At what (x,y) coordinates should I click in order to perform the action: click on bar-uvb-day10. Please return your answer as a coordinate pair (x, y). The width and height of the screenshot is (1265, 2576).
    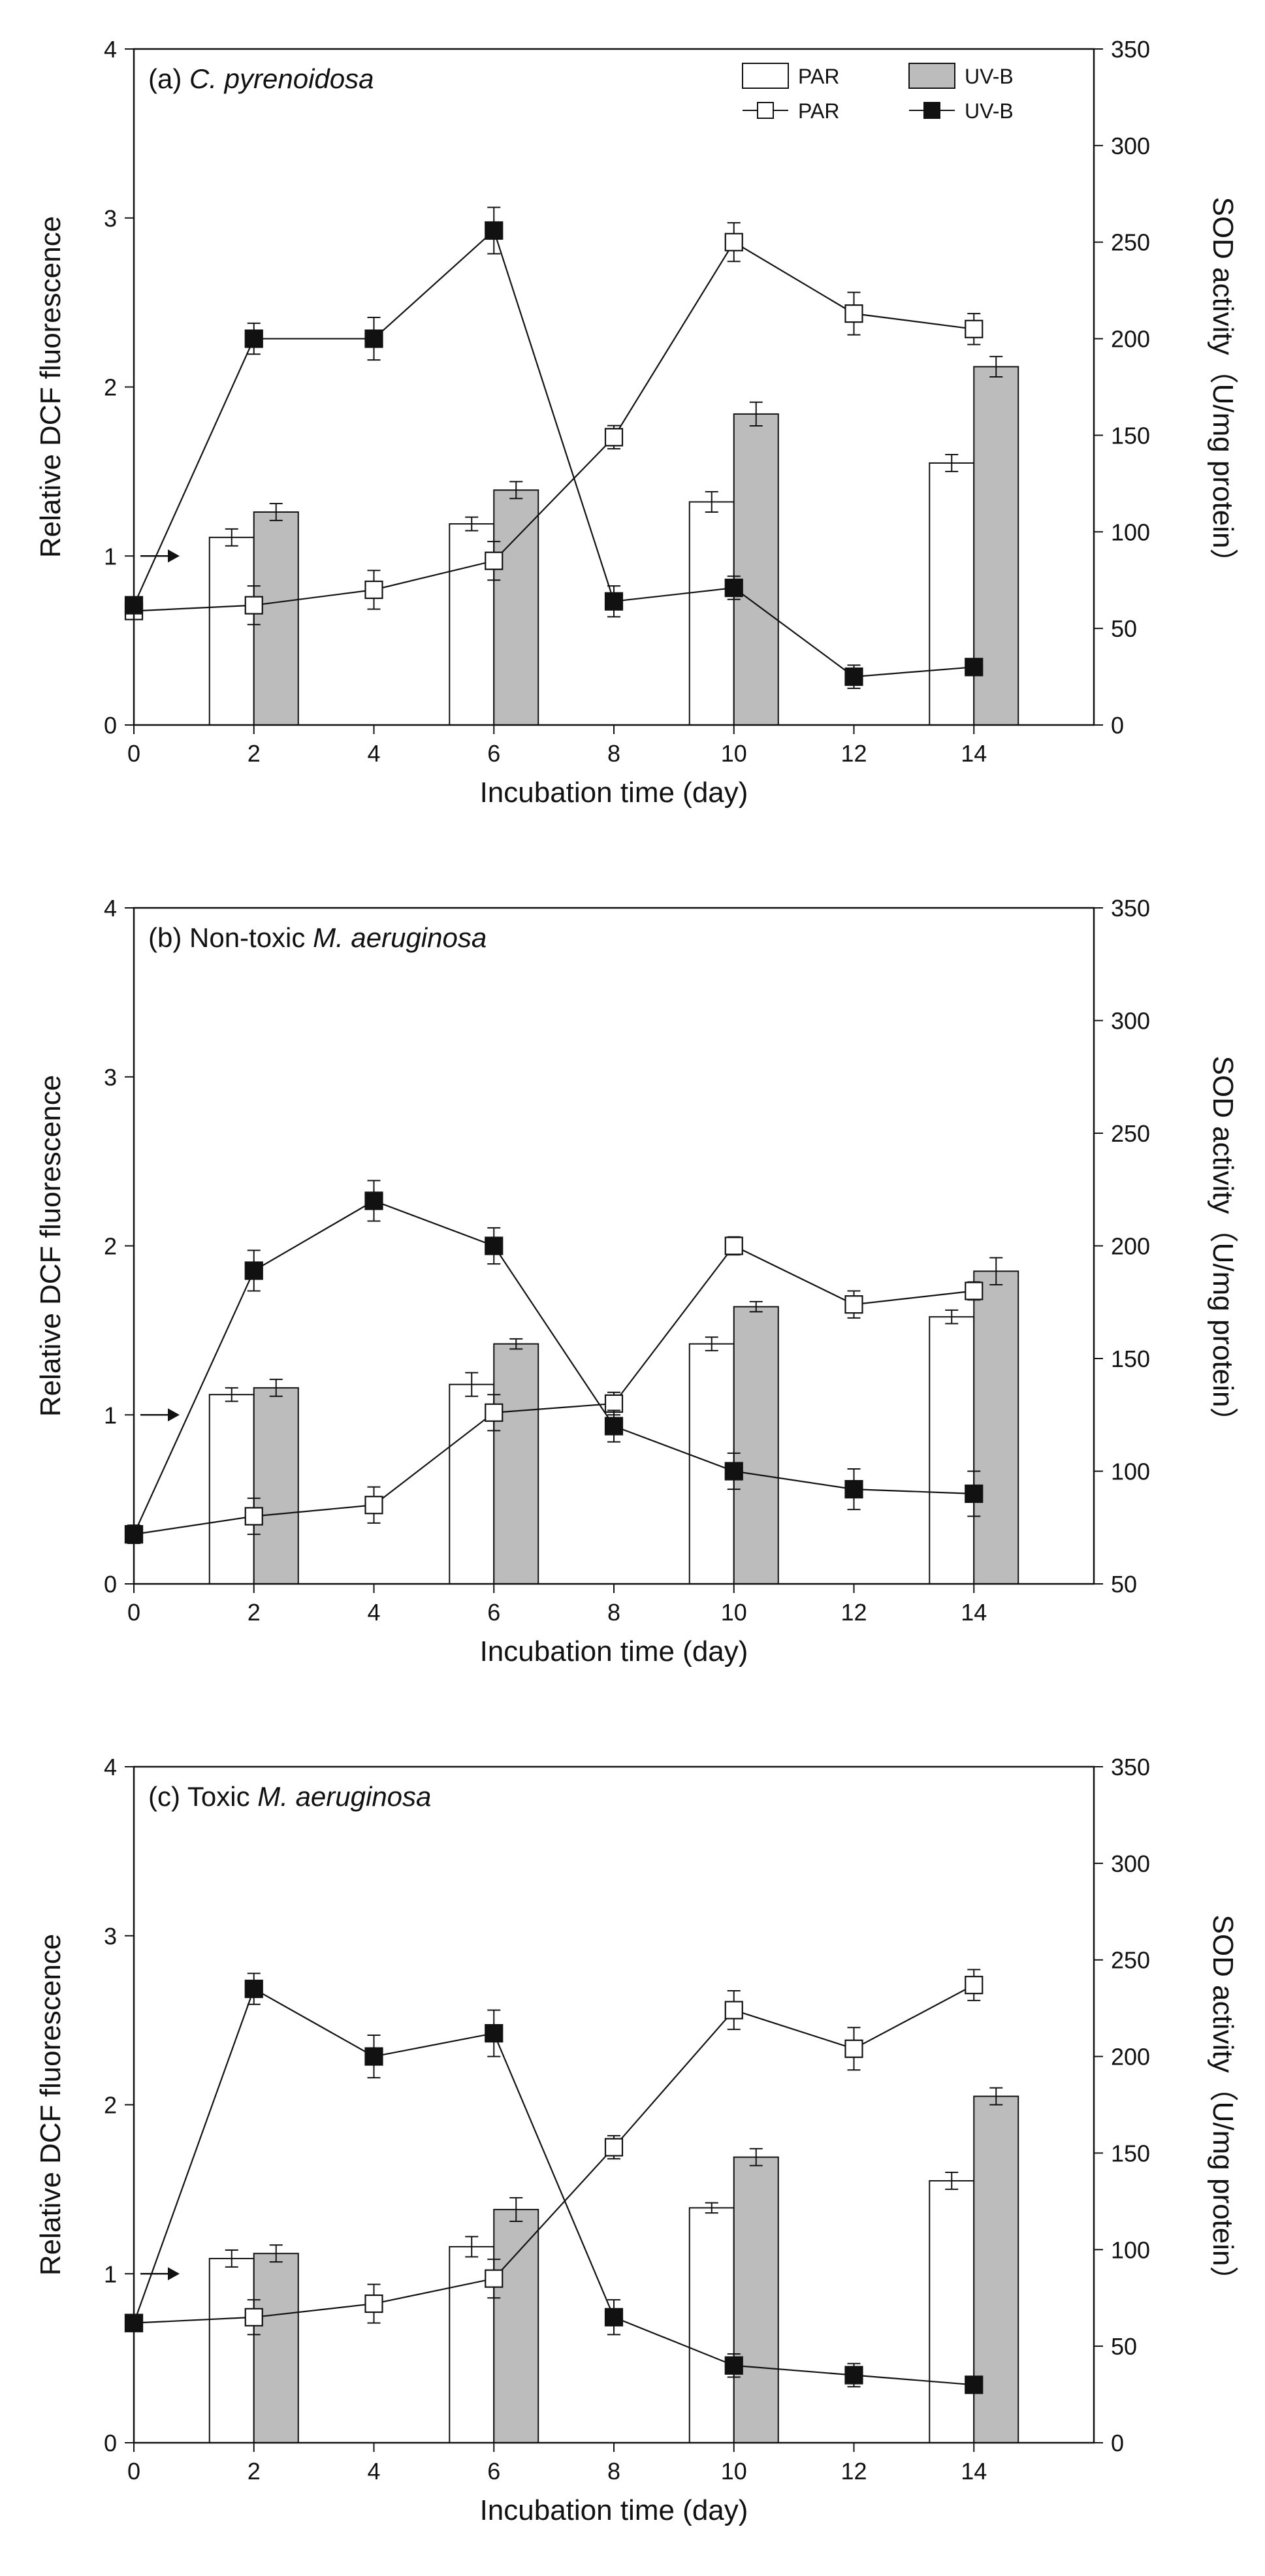
    Looking at the image, I should click on (756, 569).